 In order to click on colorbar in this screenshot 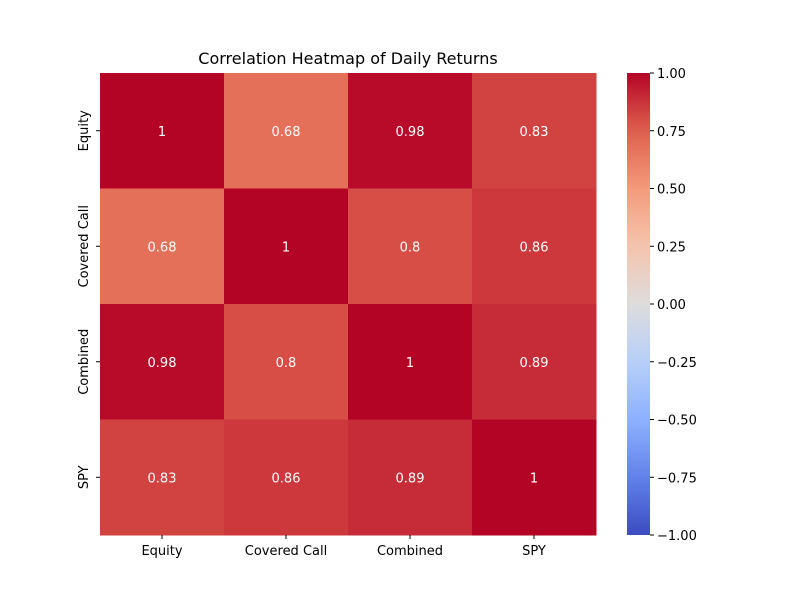, I will do `click(638, 304)`.